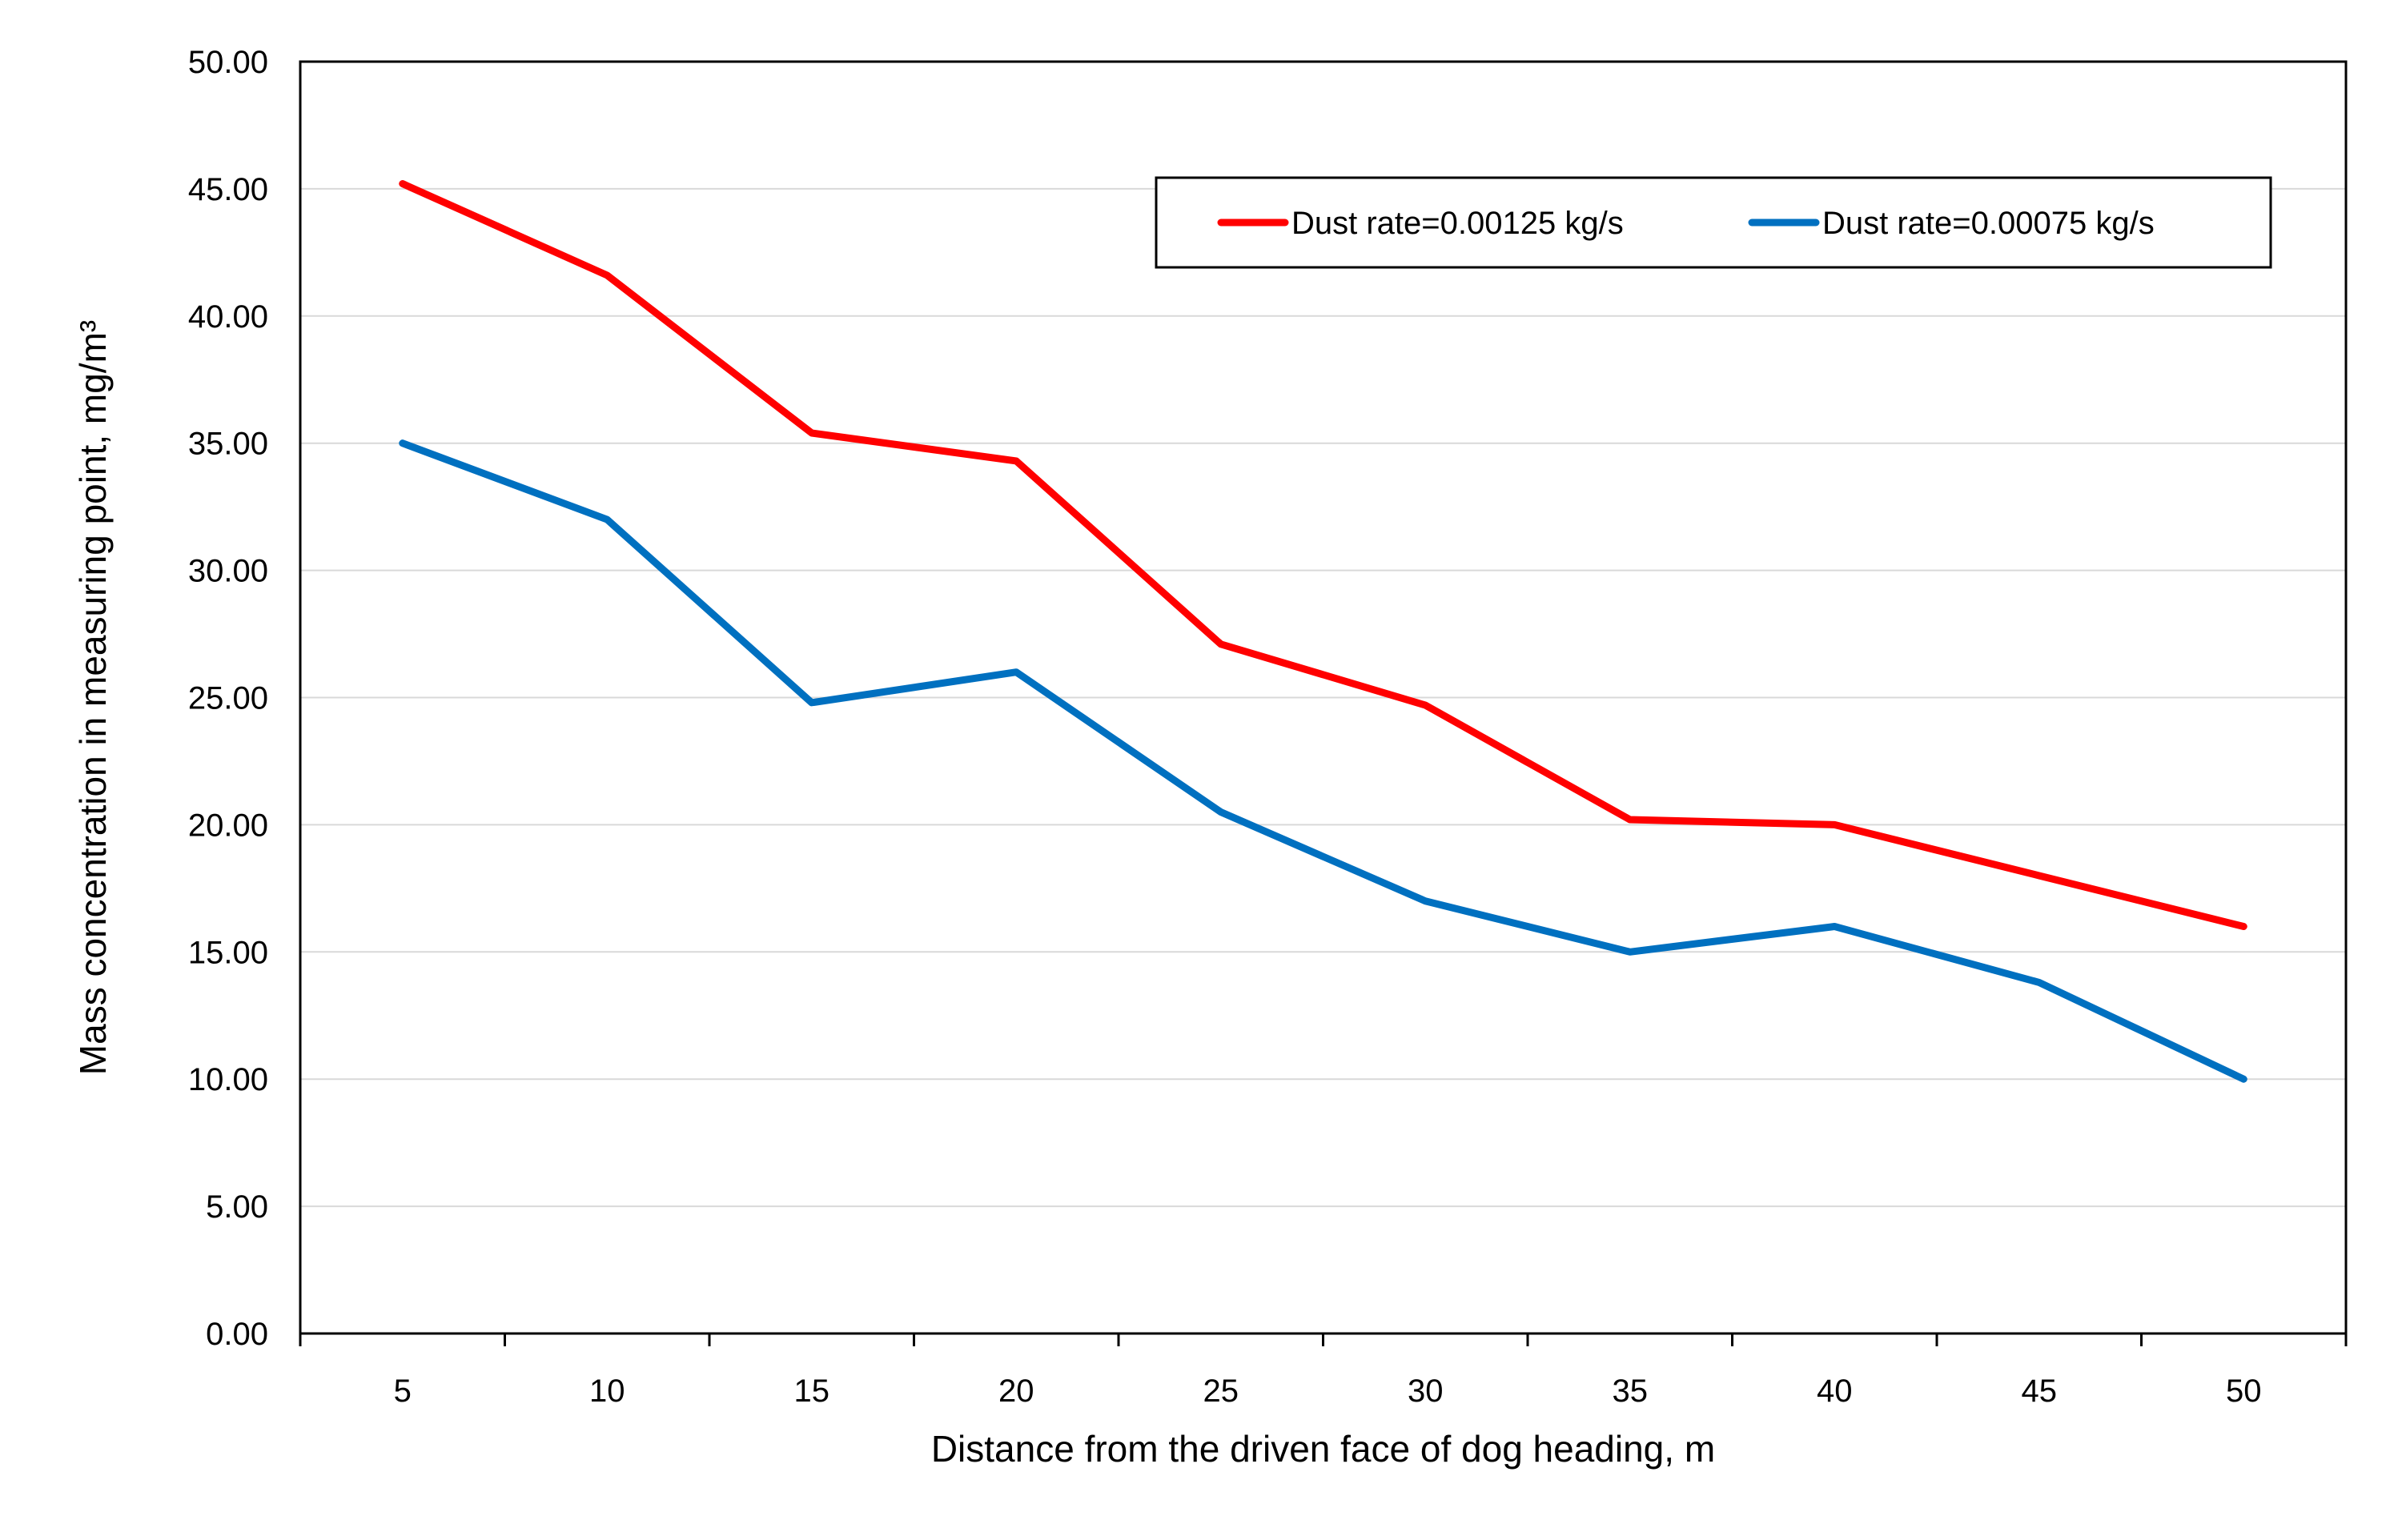 This screenshot has width=2398, height=1540. I want to click on legend-box, so click(1713, 222).